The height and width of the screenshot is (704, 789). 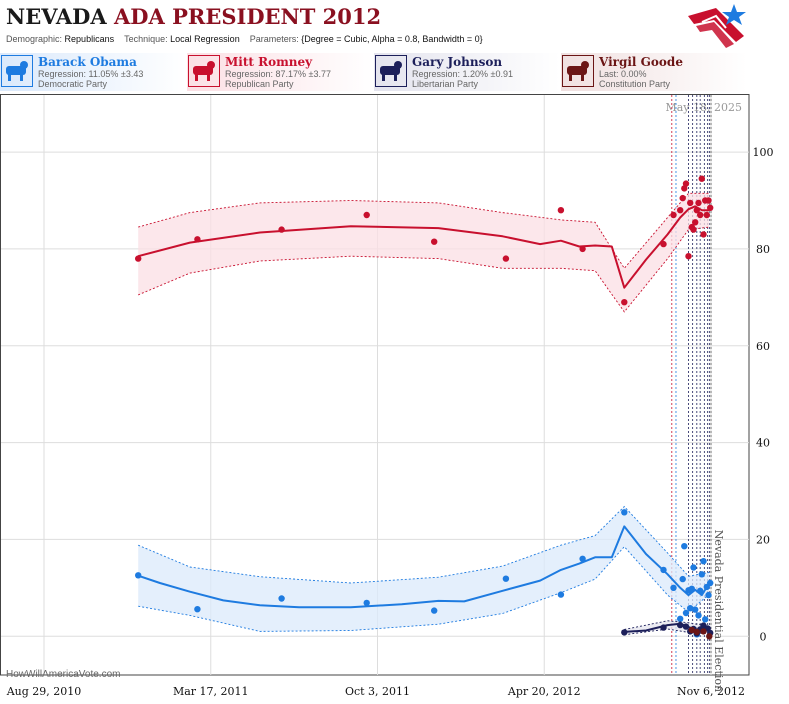 What do you see at coordinates (763, 249) in the screenshot?
I see `y-tick-label: 80` at bounding box center [763, 249].